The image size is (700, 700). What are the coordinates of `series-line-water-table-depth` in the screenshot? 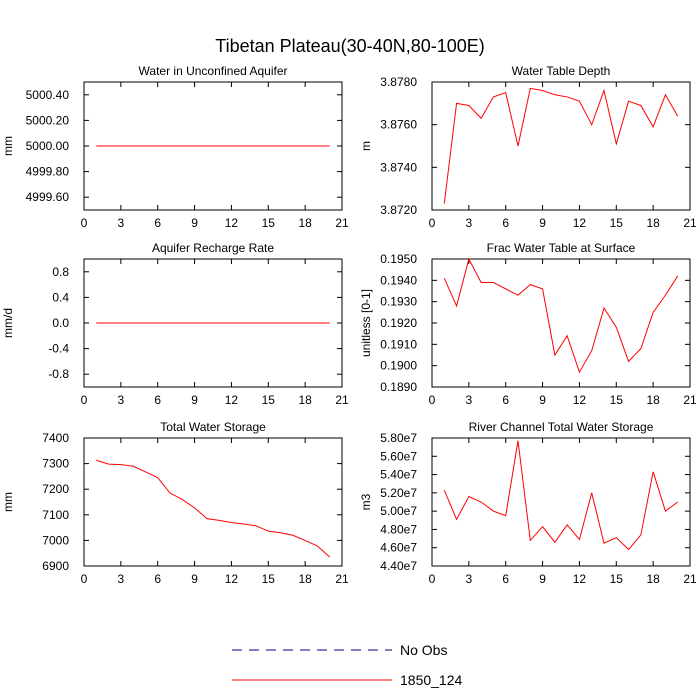 It's located at (561, 145).